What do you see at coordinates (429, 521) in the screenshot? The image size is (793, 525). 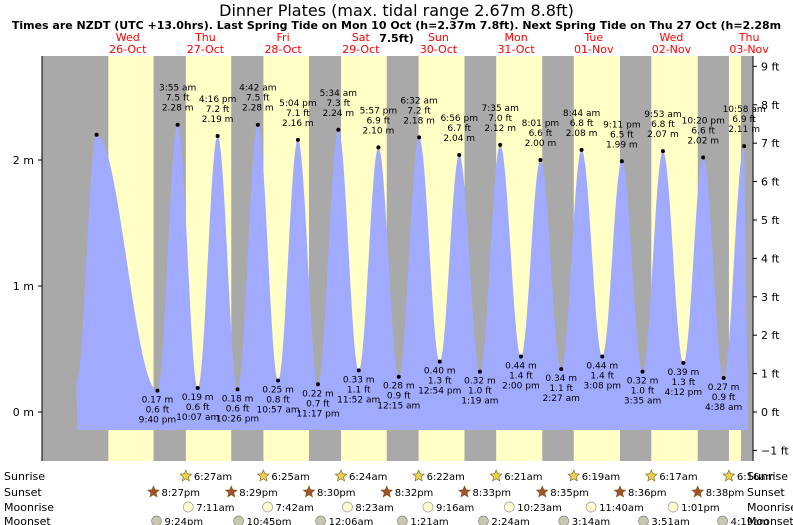 I see `astro-time-label: 1:21am` at bounding box center [429, 521].